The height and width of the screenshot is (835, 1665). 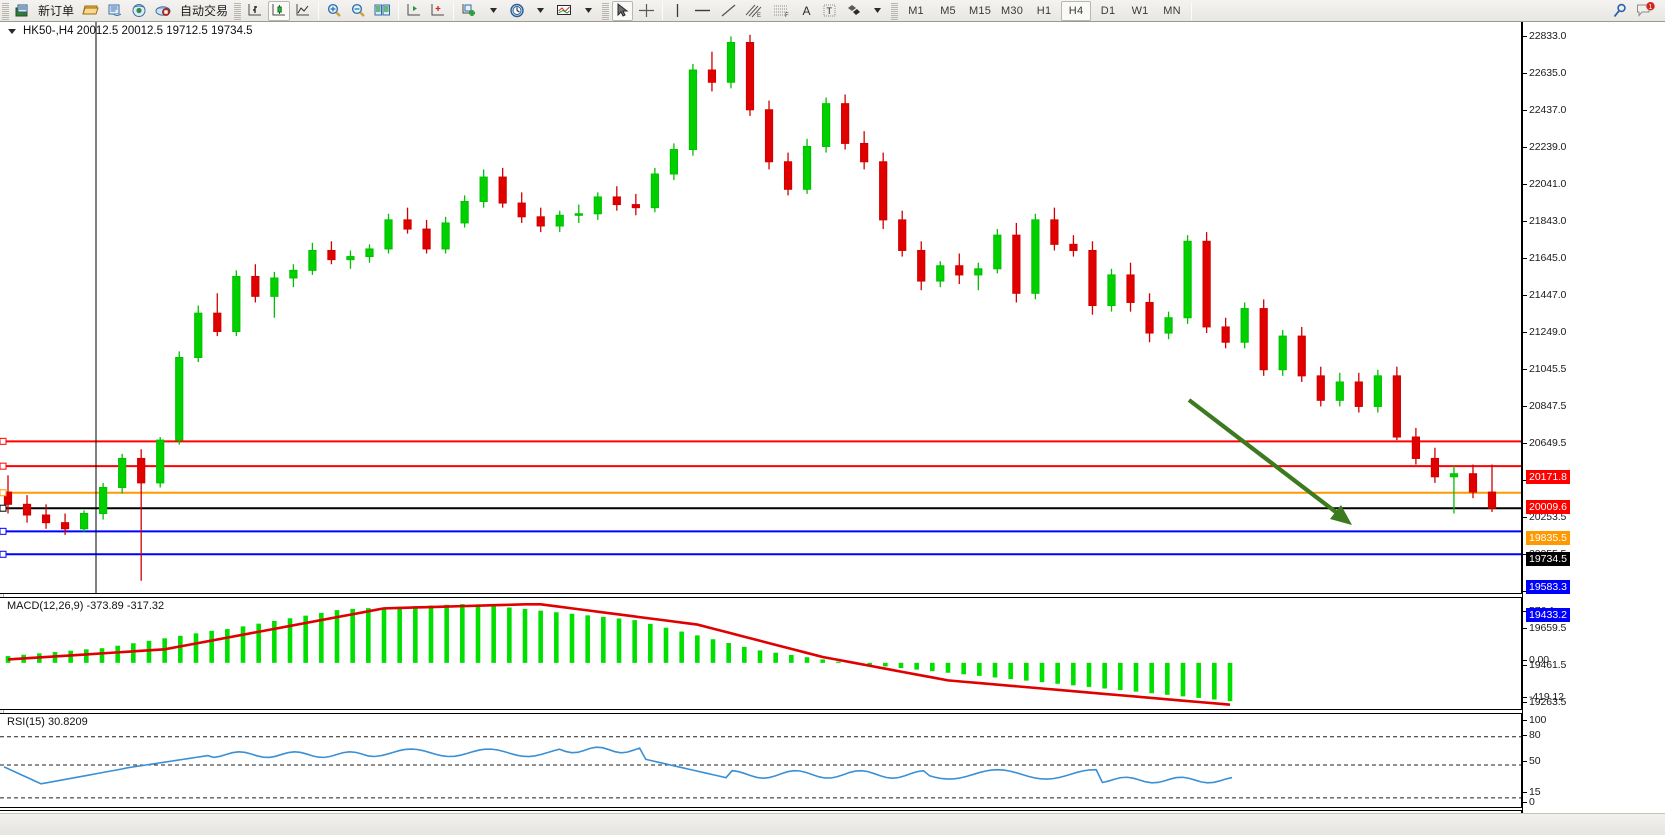 I want to click on support-line-2-price-tag: 19433.2, so click(x=1548, y=615).